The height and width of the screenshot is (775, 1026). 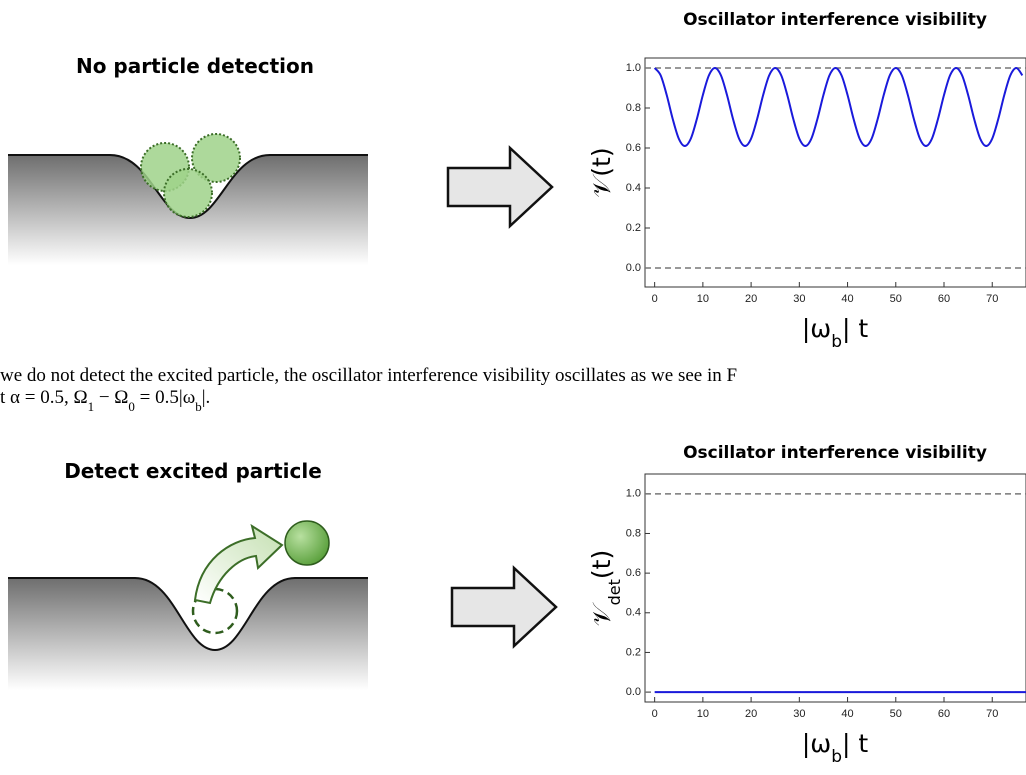 I want to click on text-part: 1, so click(x=91, y=406).